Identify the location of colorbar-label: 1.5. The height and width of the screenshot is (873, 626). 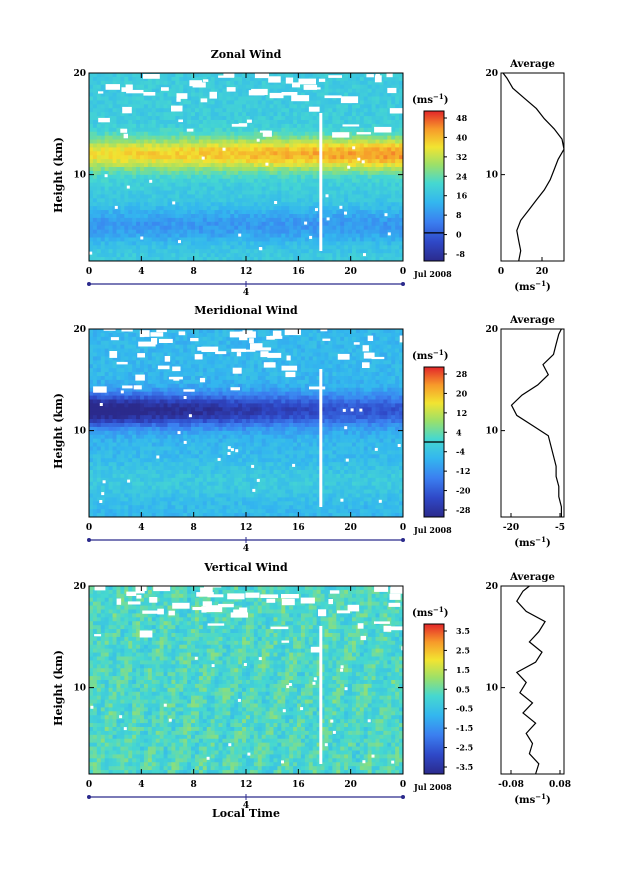
(463, 670).